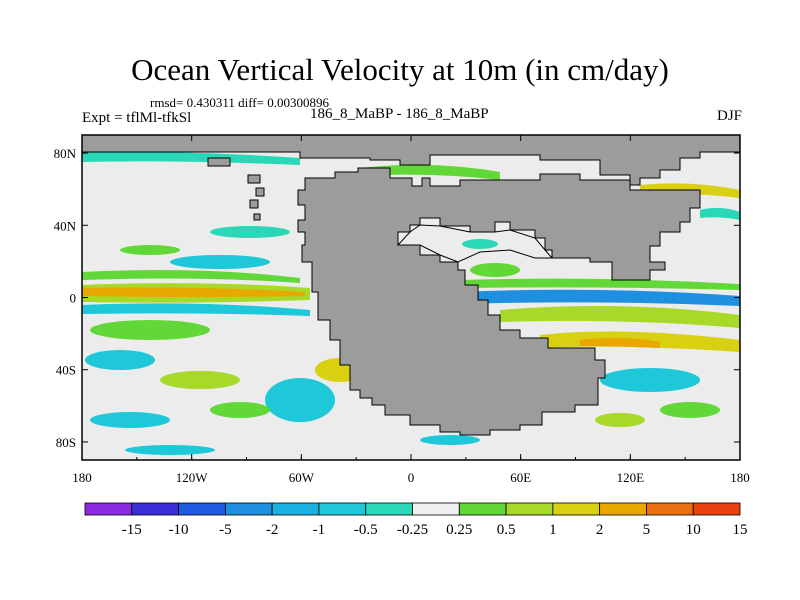 Image resolution: width=800 pixels, height=600 pixels. I want to click on colorbar-label: 15, so click(740, 530).